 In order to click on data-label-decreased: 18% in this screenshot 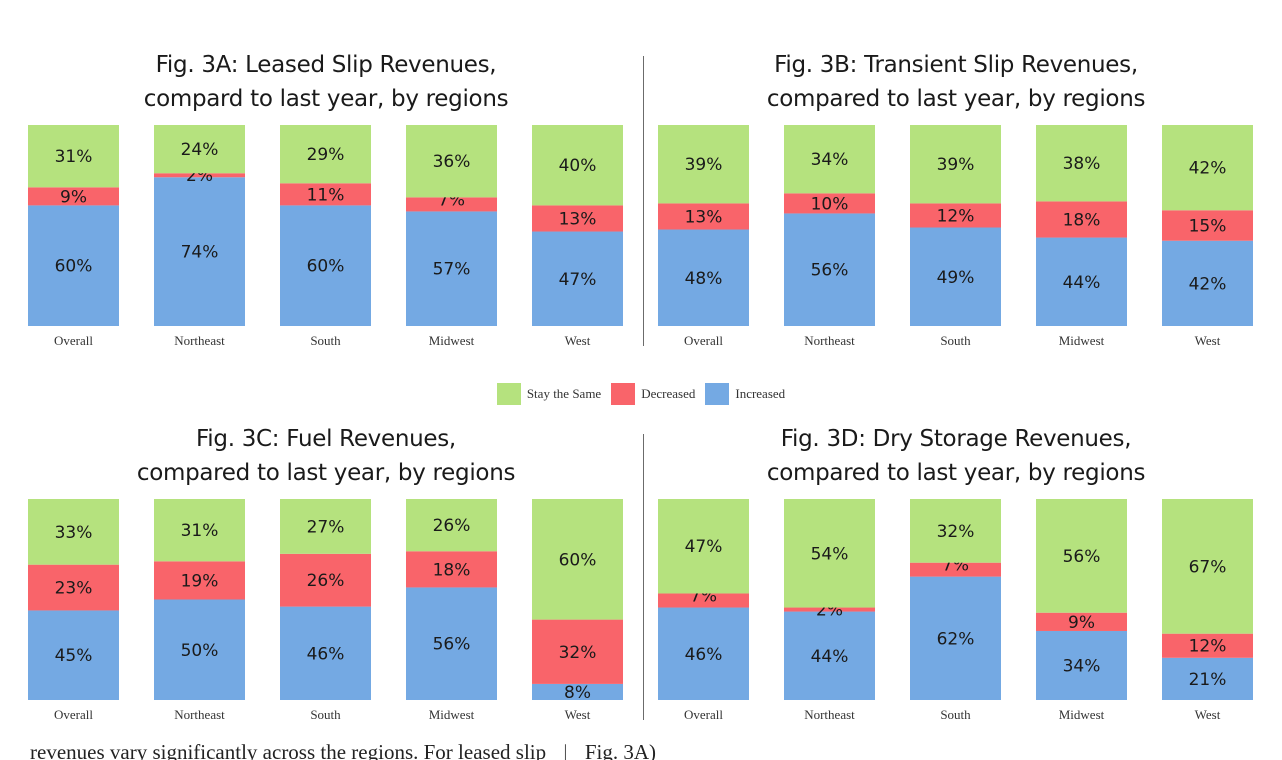, I will do `click(452, 570)`.